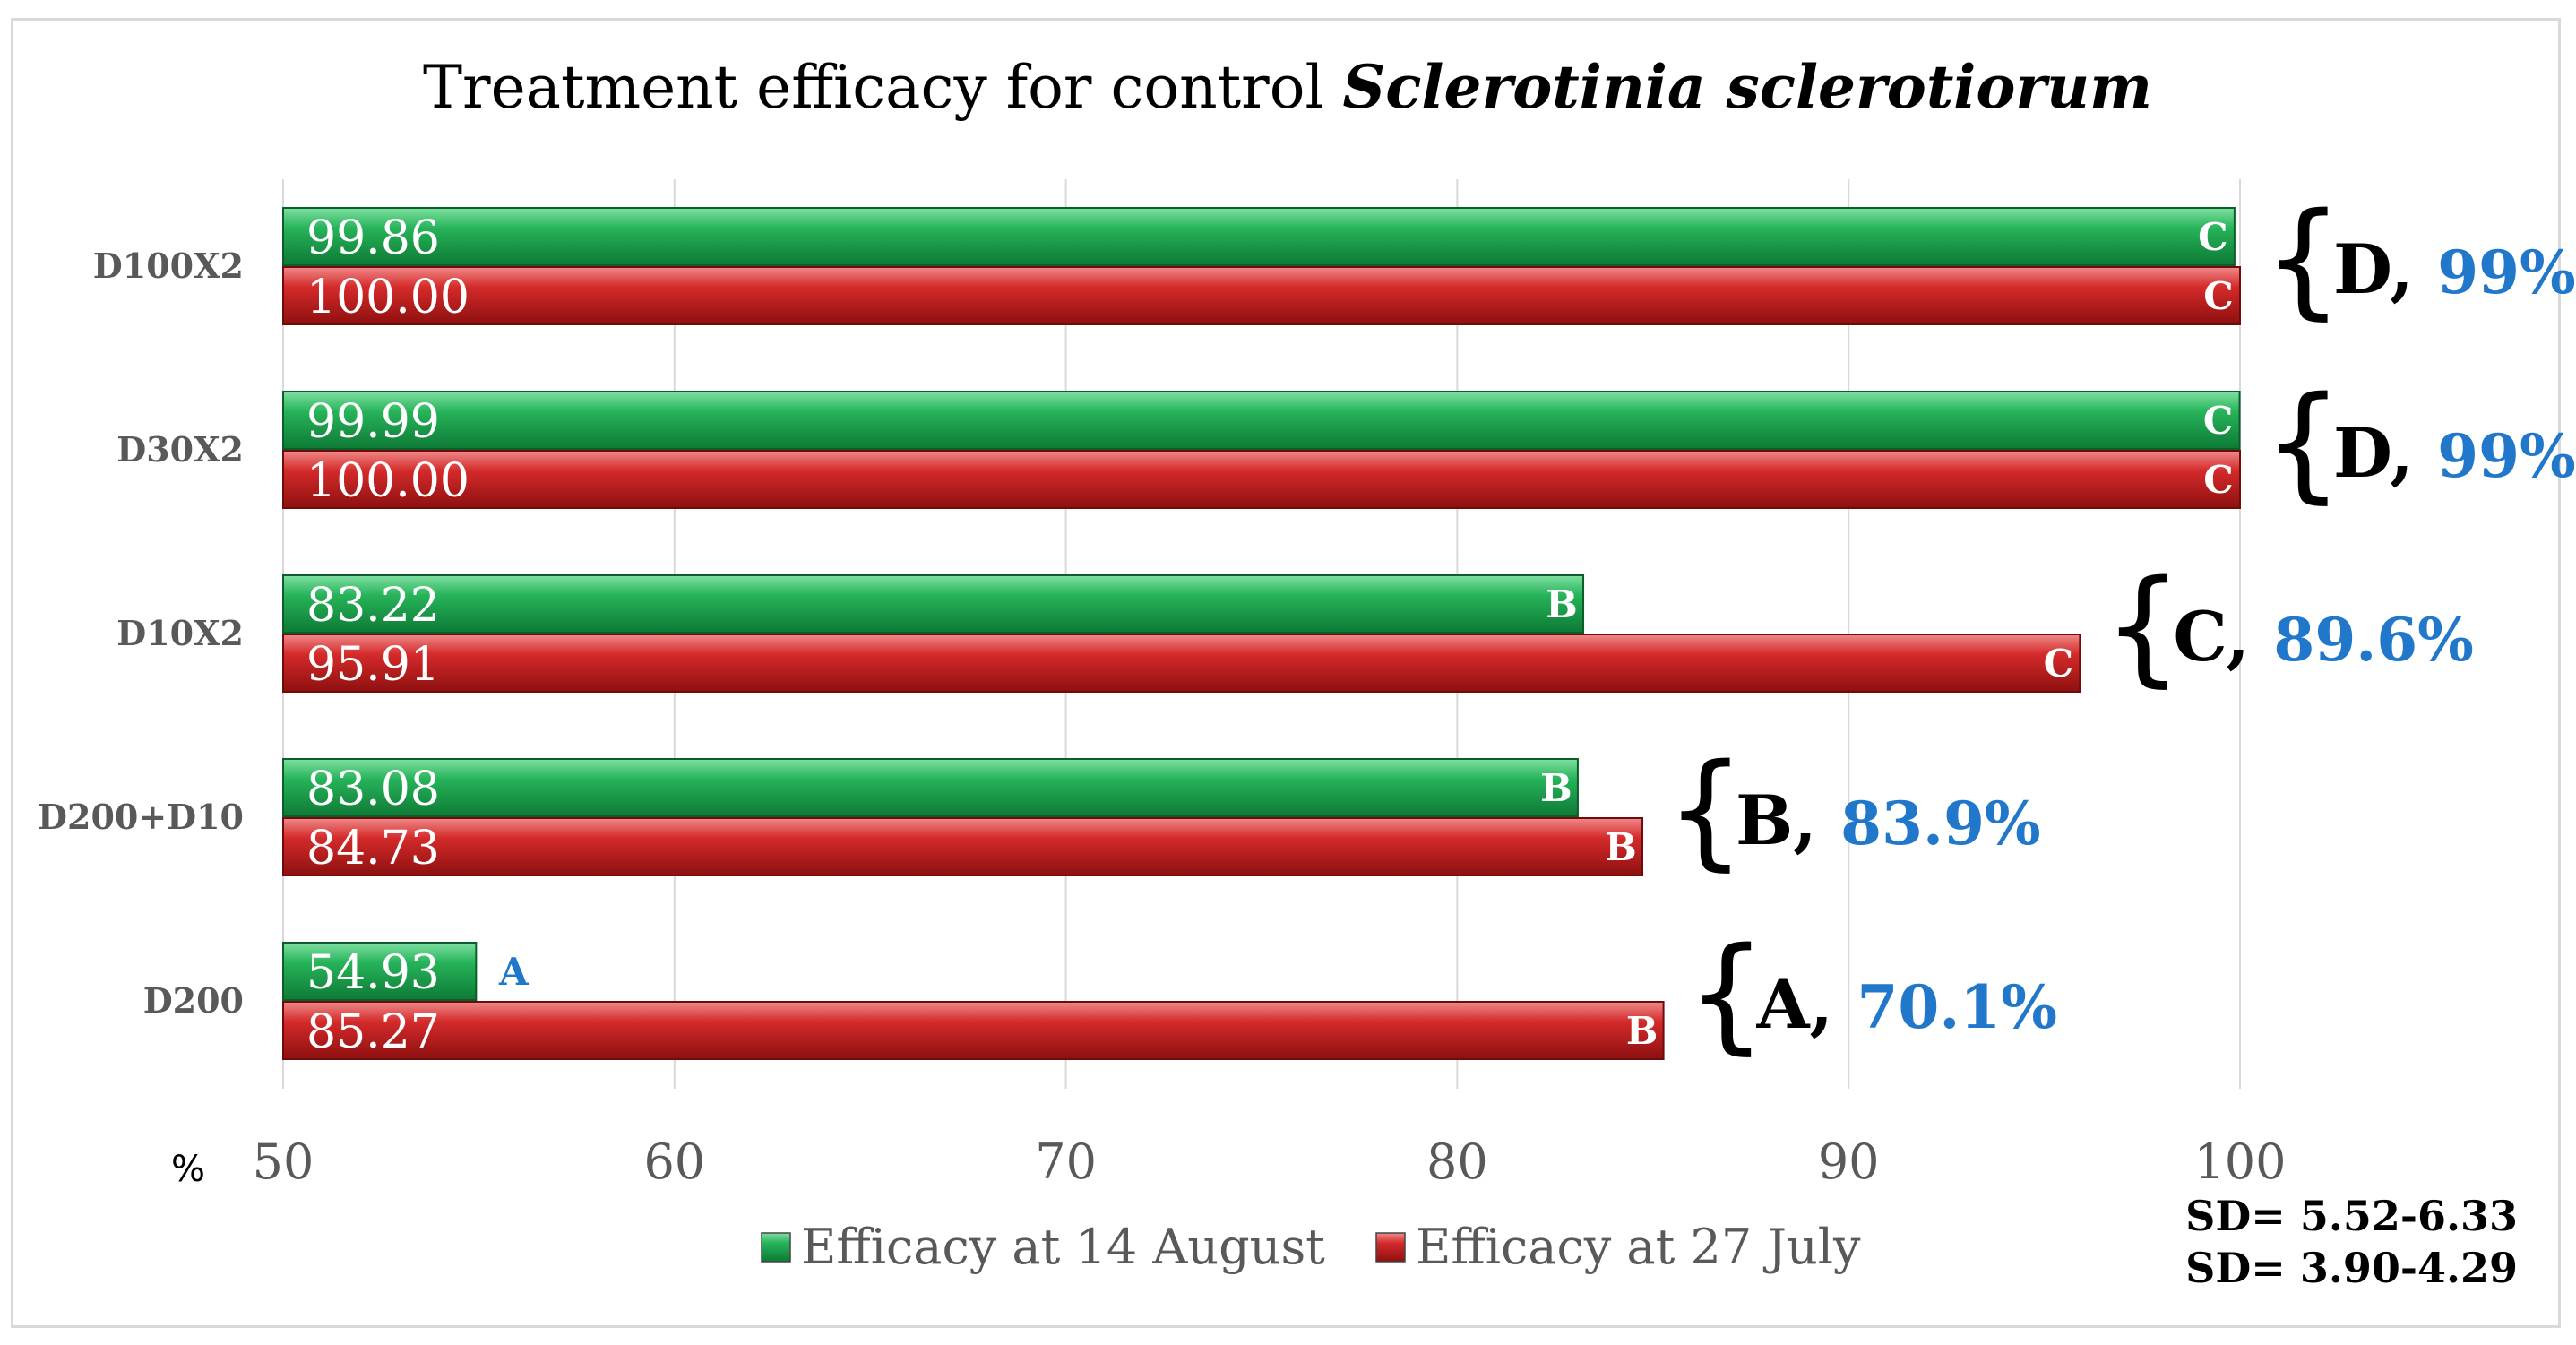  Describe the element at coordinates (2239, 1162) in the screenshot. I see `x-tick-label: 100` at that location.